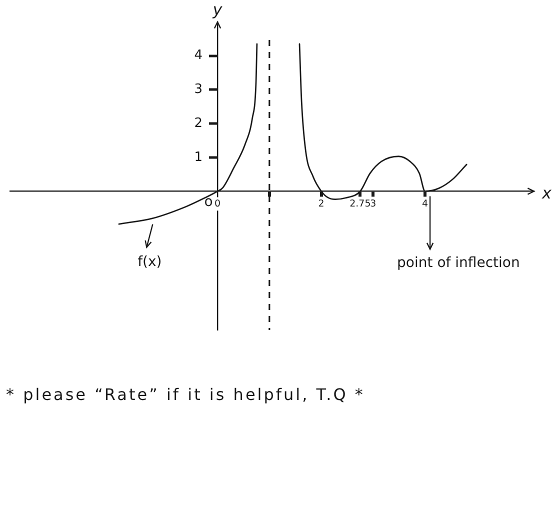 The width and height of the screenshot is (560, 519). What do you see at coordinates (198, 90) in the screenshot?
I see `y-tick-label: 3` at bounding box center [198, 90].